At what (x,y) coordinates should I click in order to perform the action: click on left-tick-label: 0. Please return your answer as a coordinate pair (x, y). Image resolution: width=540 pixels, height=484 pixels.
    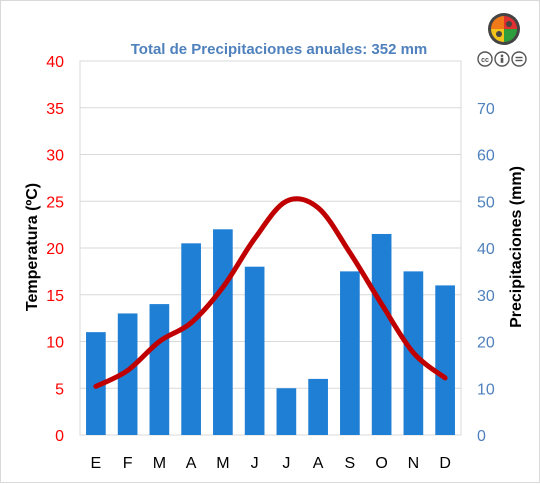
    Looking at the image, I should click on (59, 436).